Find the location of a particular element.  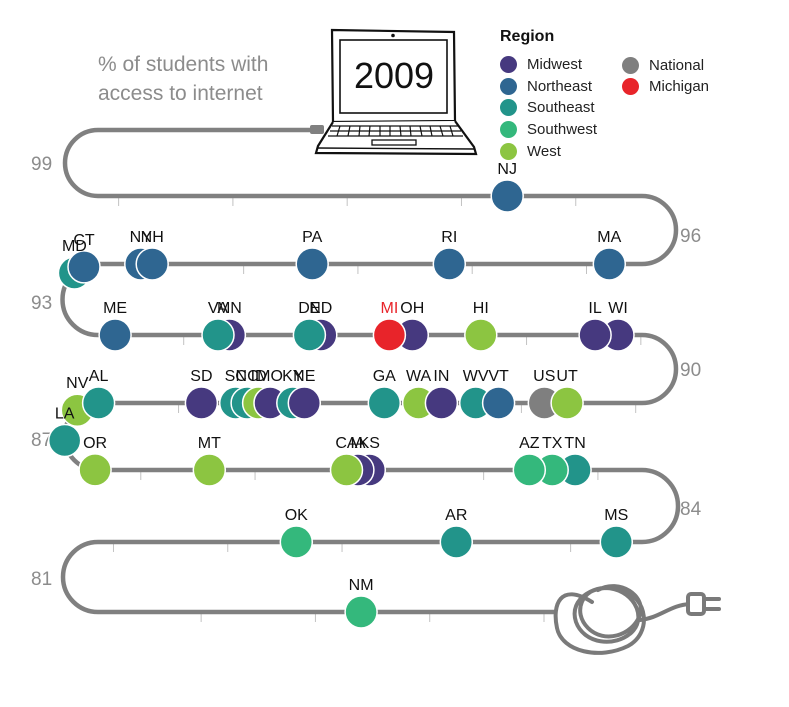

data-point-ma is located at coordinates (609, 264).